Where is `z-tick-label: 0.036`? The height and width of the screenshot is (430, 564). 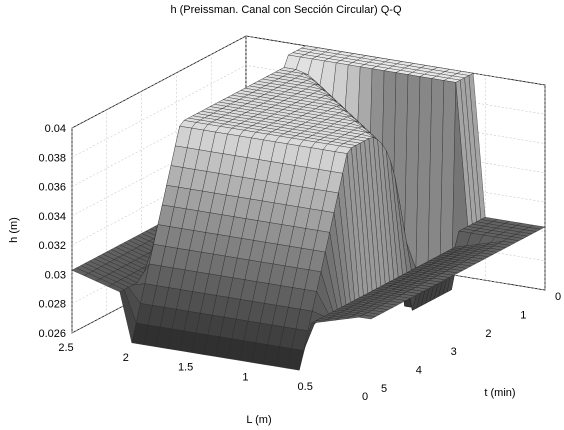
z-tick-label: 0.036 is located at coordinates (52, 188).